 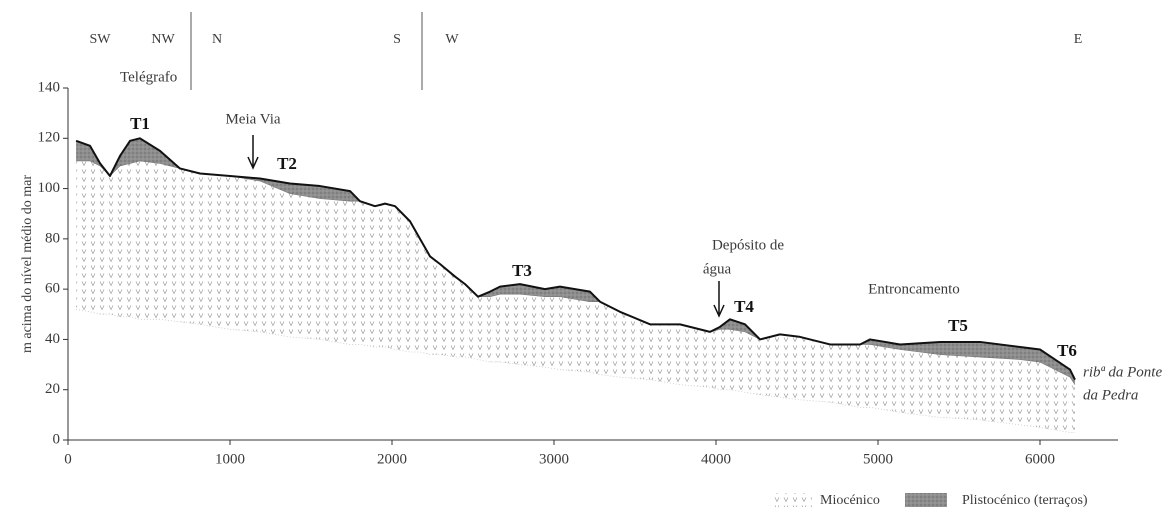 I want to click on y-tick-label: 60, so click(x=52, y=289).